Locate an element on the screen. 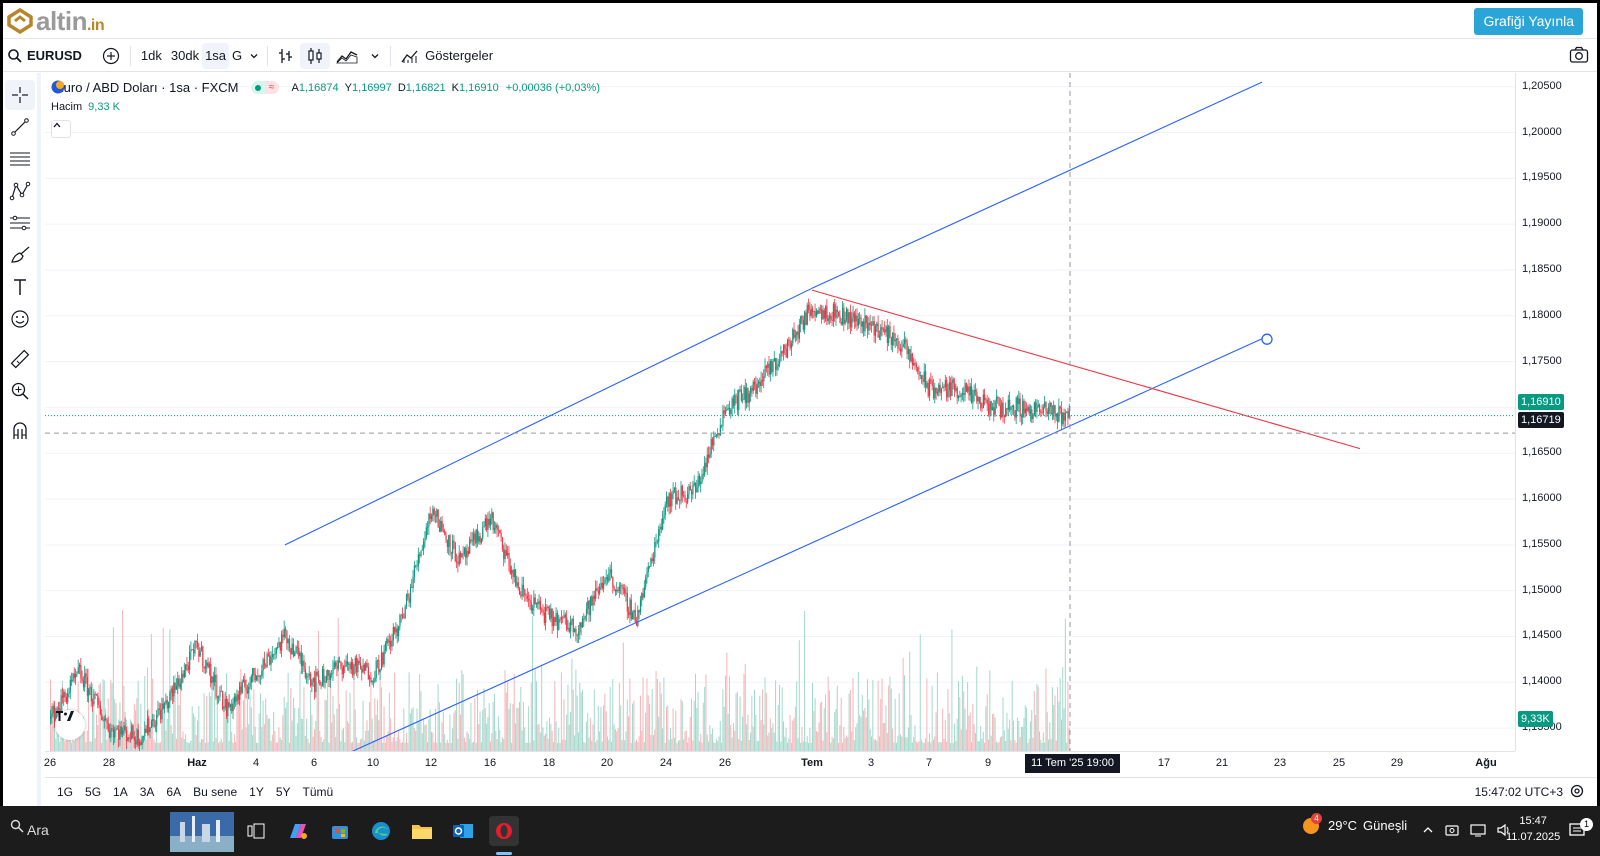 The width and height of the screenshot is (1600, 856). range-all: Tümü is located at coordinates (318, 791).